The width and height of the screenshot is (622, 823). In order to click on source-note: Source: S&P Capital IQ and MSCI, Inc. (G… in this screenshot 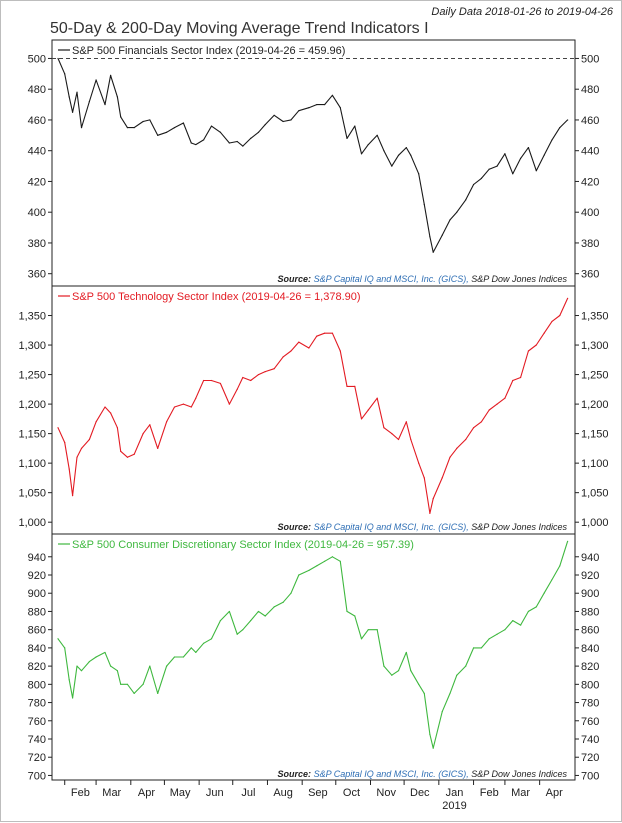, I will do `click(423, 279)`.